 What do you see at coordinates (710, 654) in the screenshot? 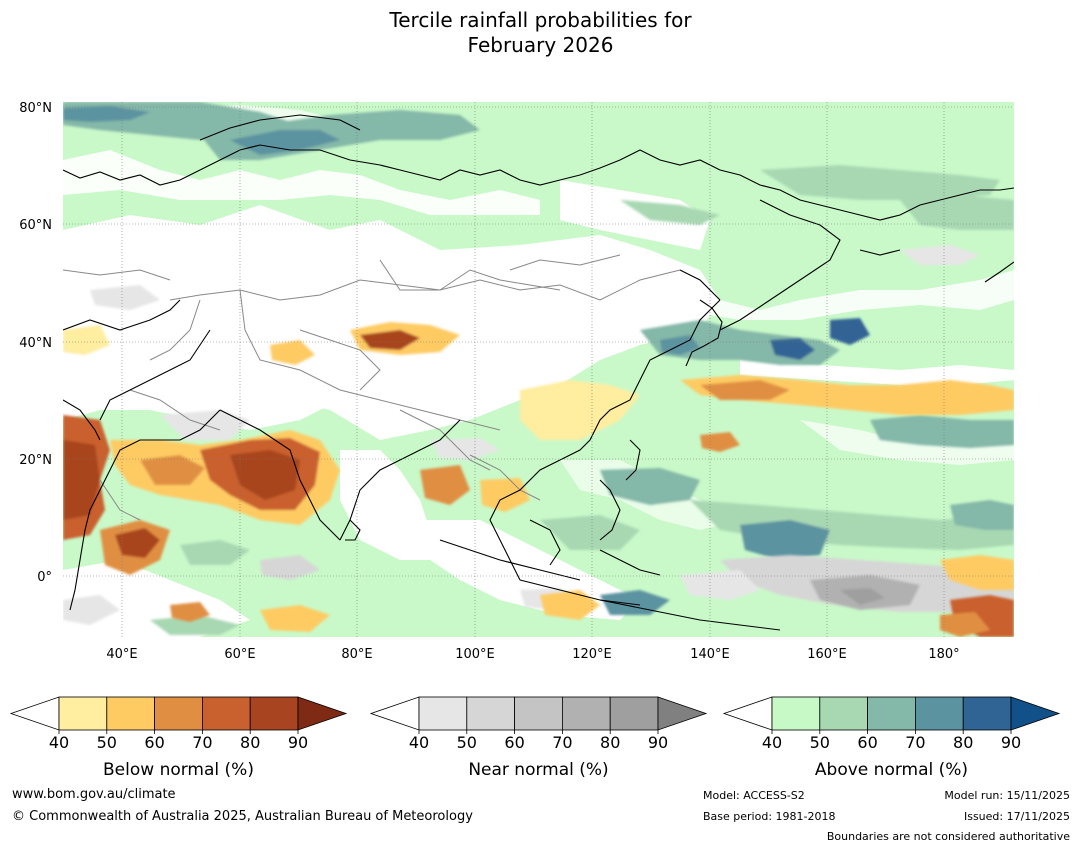
I see `lon-label: 140°E` at bounding box center [710, 654].